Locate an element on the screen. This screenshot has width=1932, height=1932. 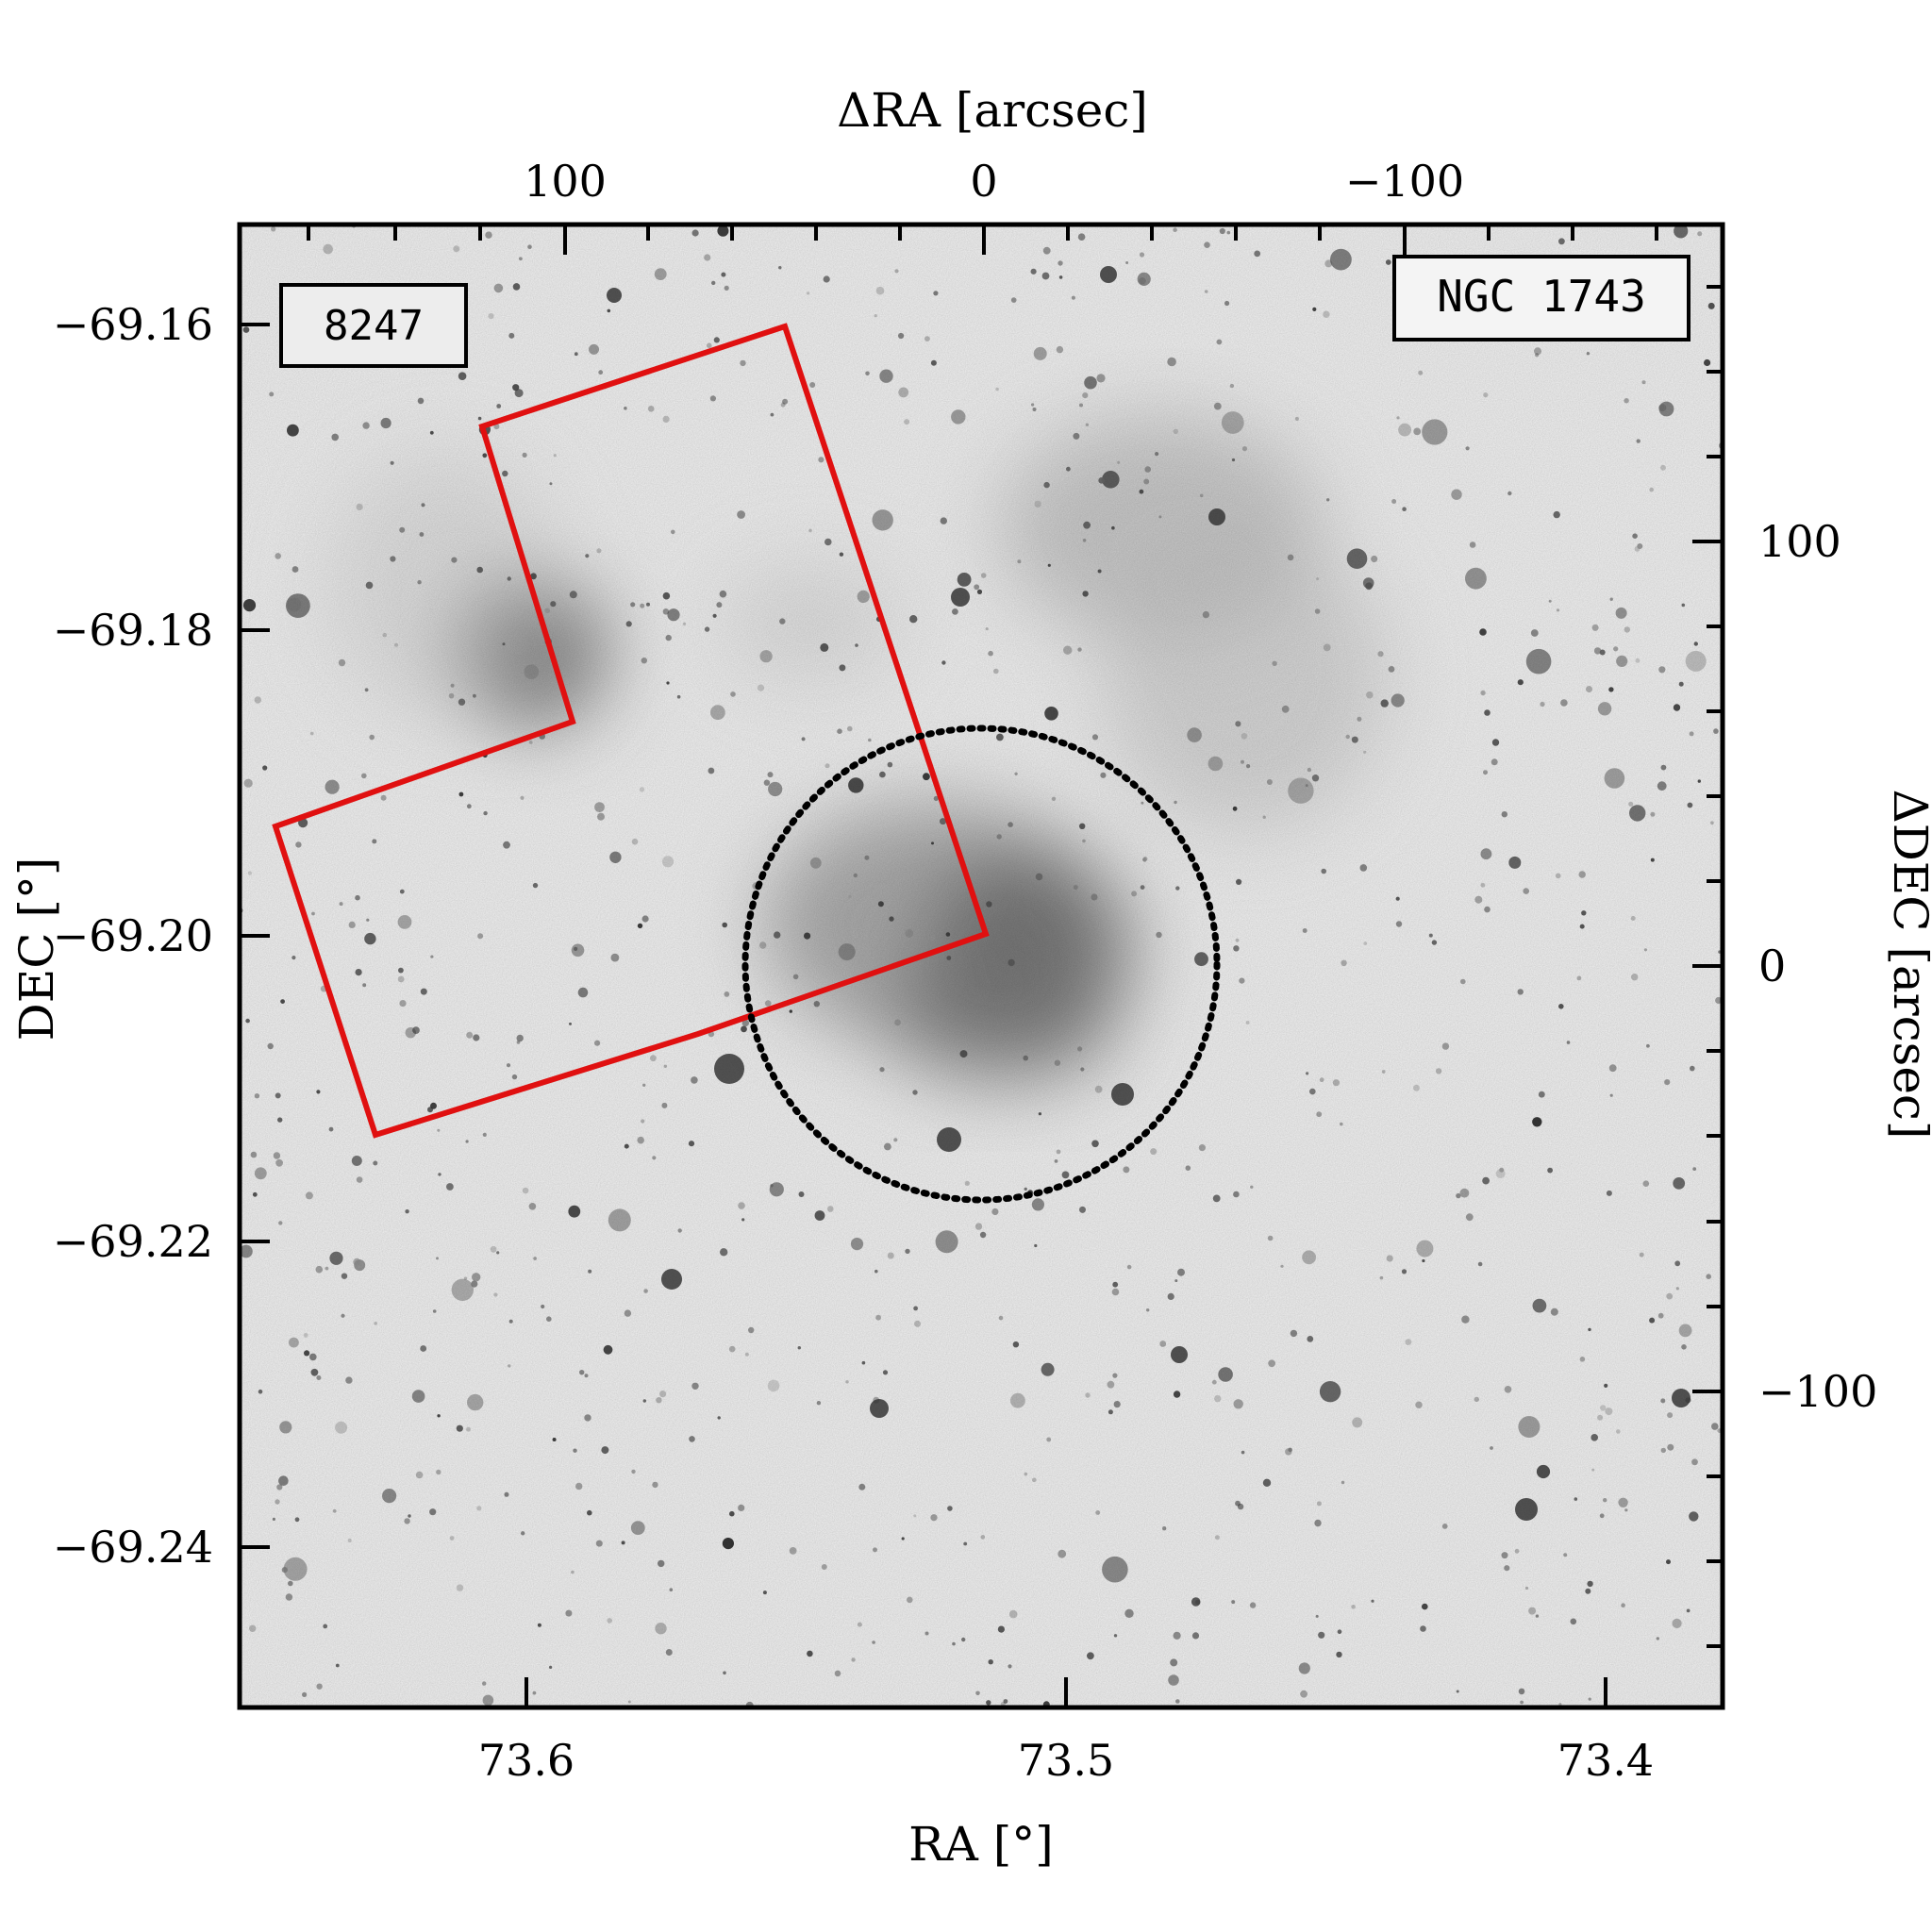
bottom-tick-label: 73.6 is located at coordinates (526, 1760).